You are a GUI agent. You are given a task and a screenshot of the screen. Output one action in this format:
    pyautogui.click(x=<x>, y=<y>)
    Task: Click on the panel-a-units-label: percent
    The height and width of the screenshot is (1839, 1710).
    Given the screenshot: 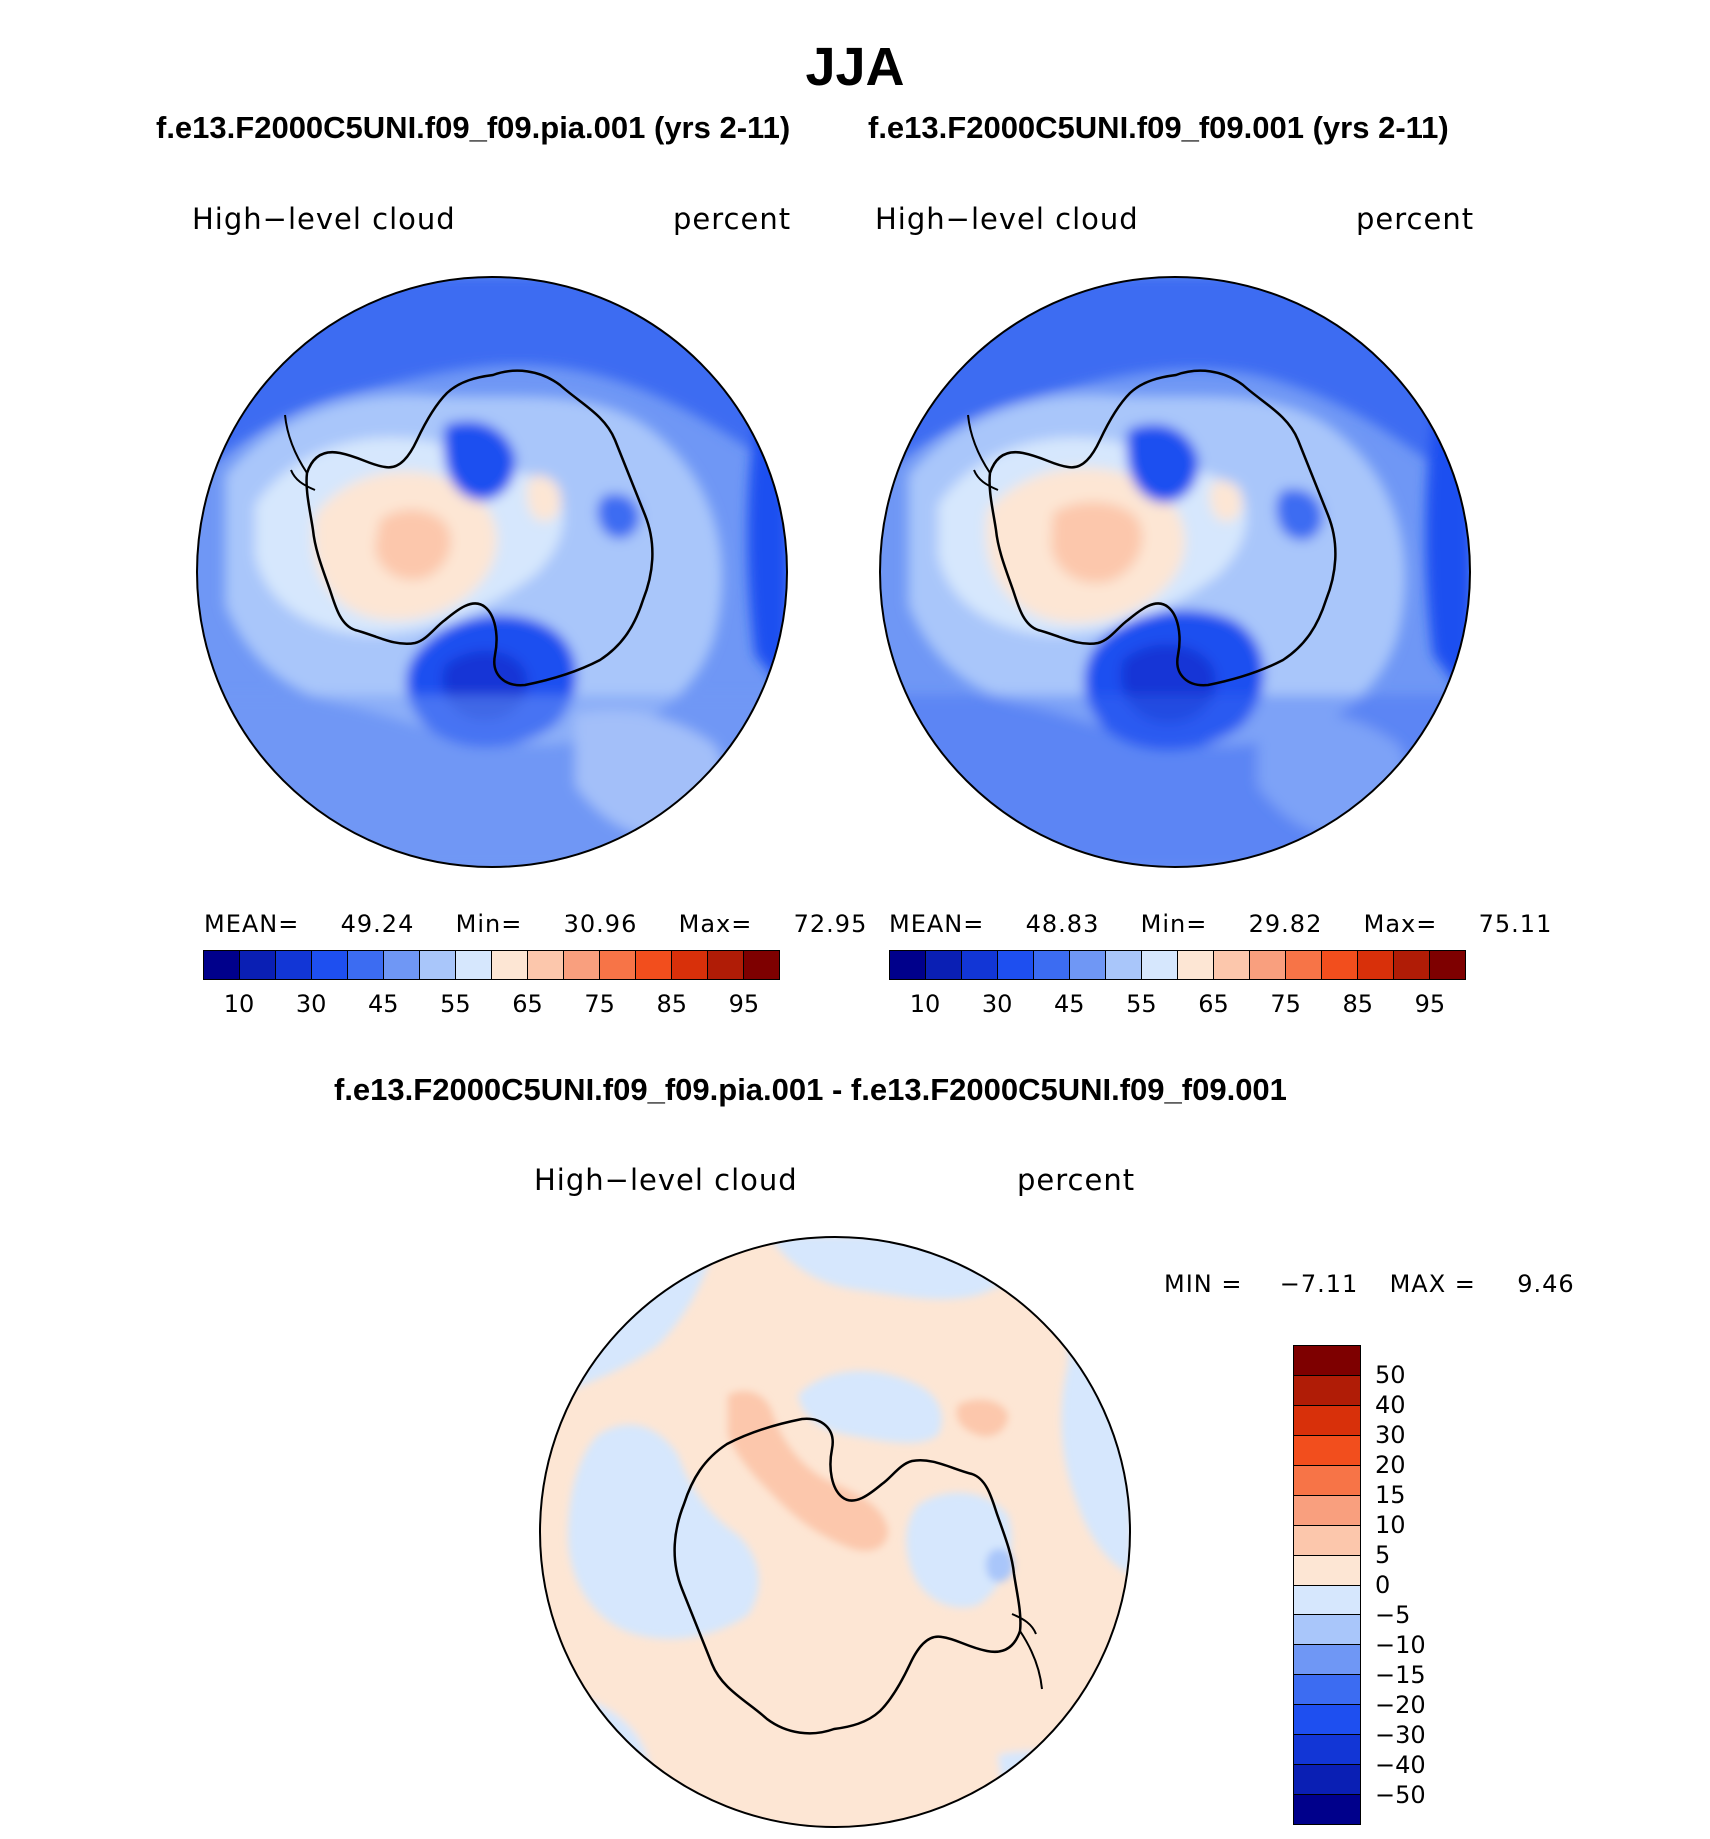 What is the action you would take?
    pyautogui.click(x=732, y=219)
    